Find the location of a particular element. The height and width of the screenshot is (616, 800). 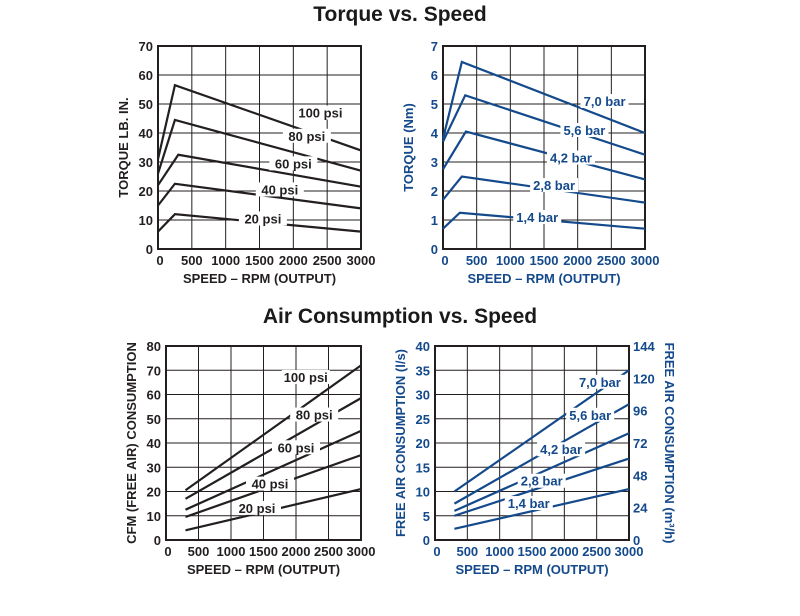

y2-tick-label: 24 is located at coordinates (640, 508).